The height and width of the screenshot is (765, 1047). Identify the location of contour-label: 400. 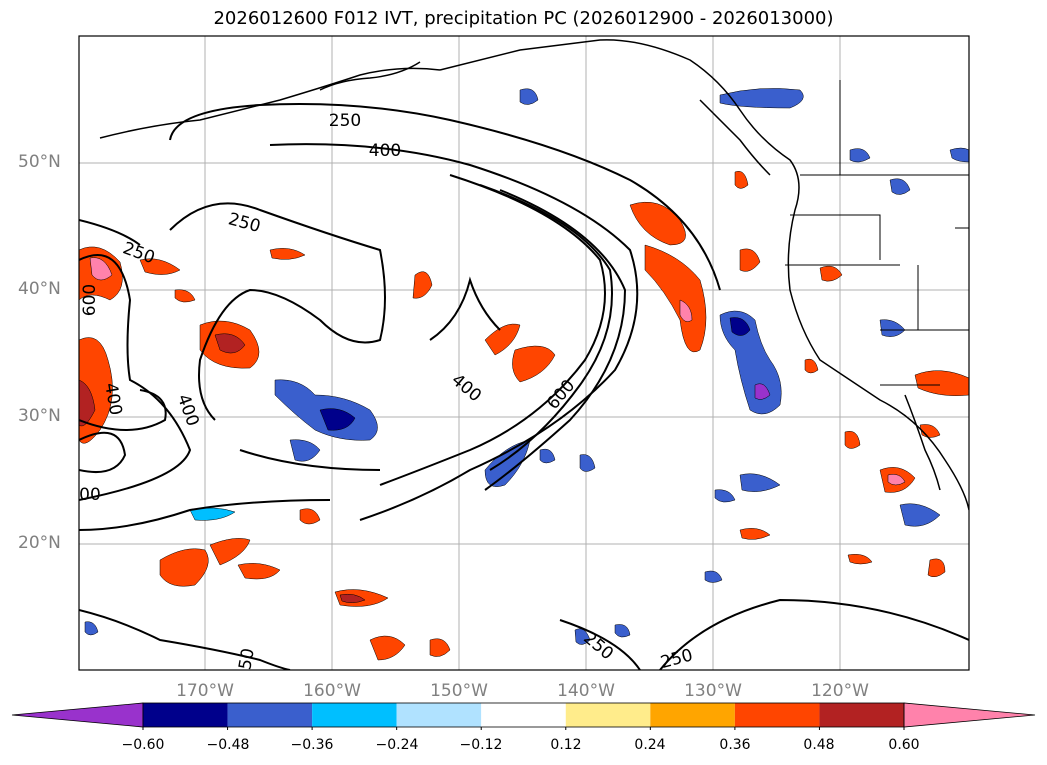
(385, 151).